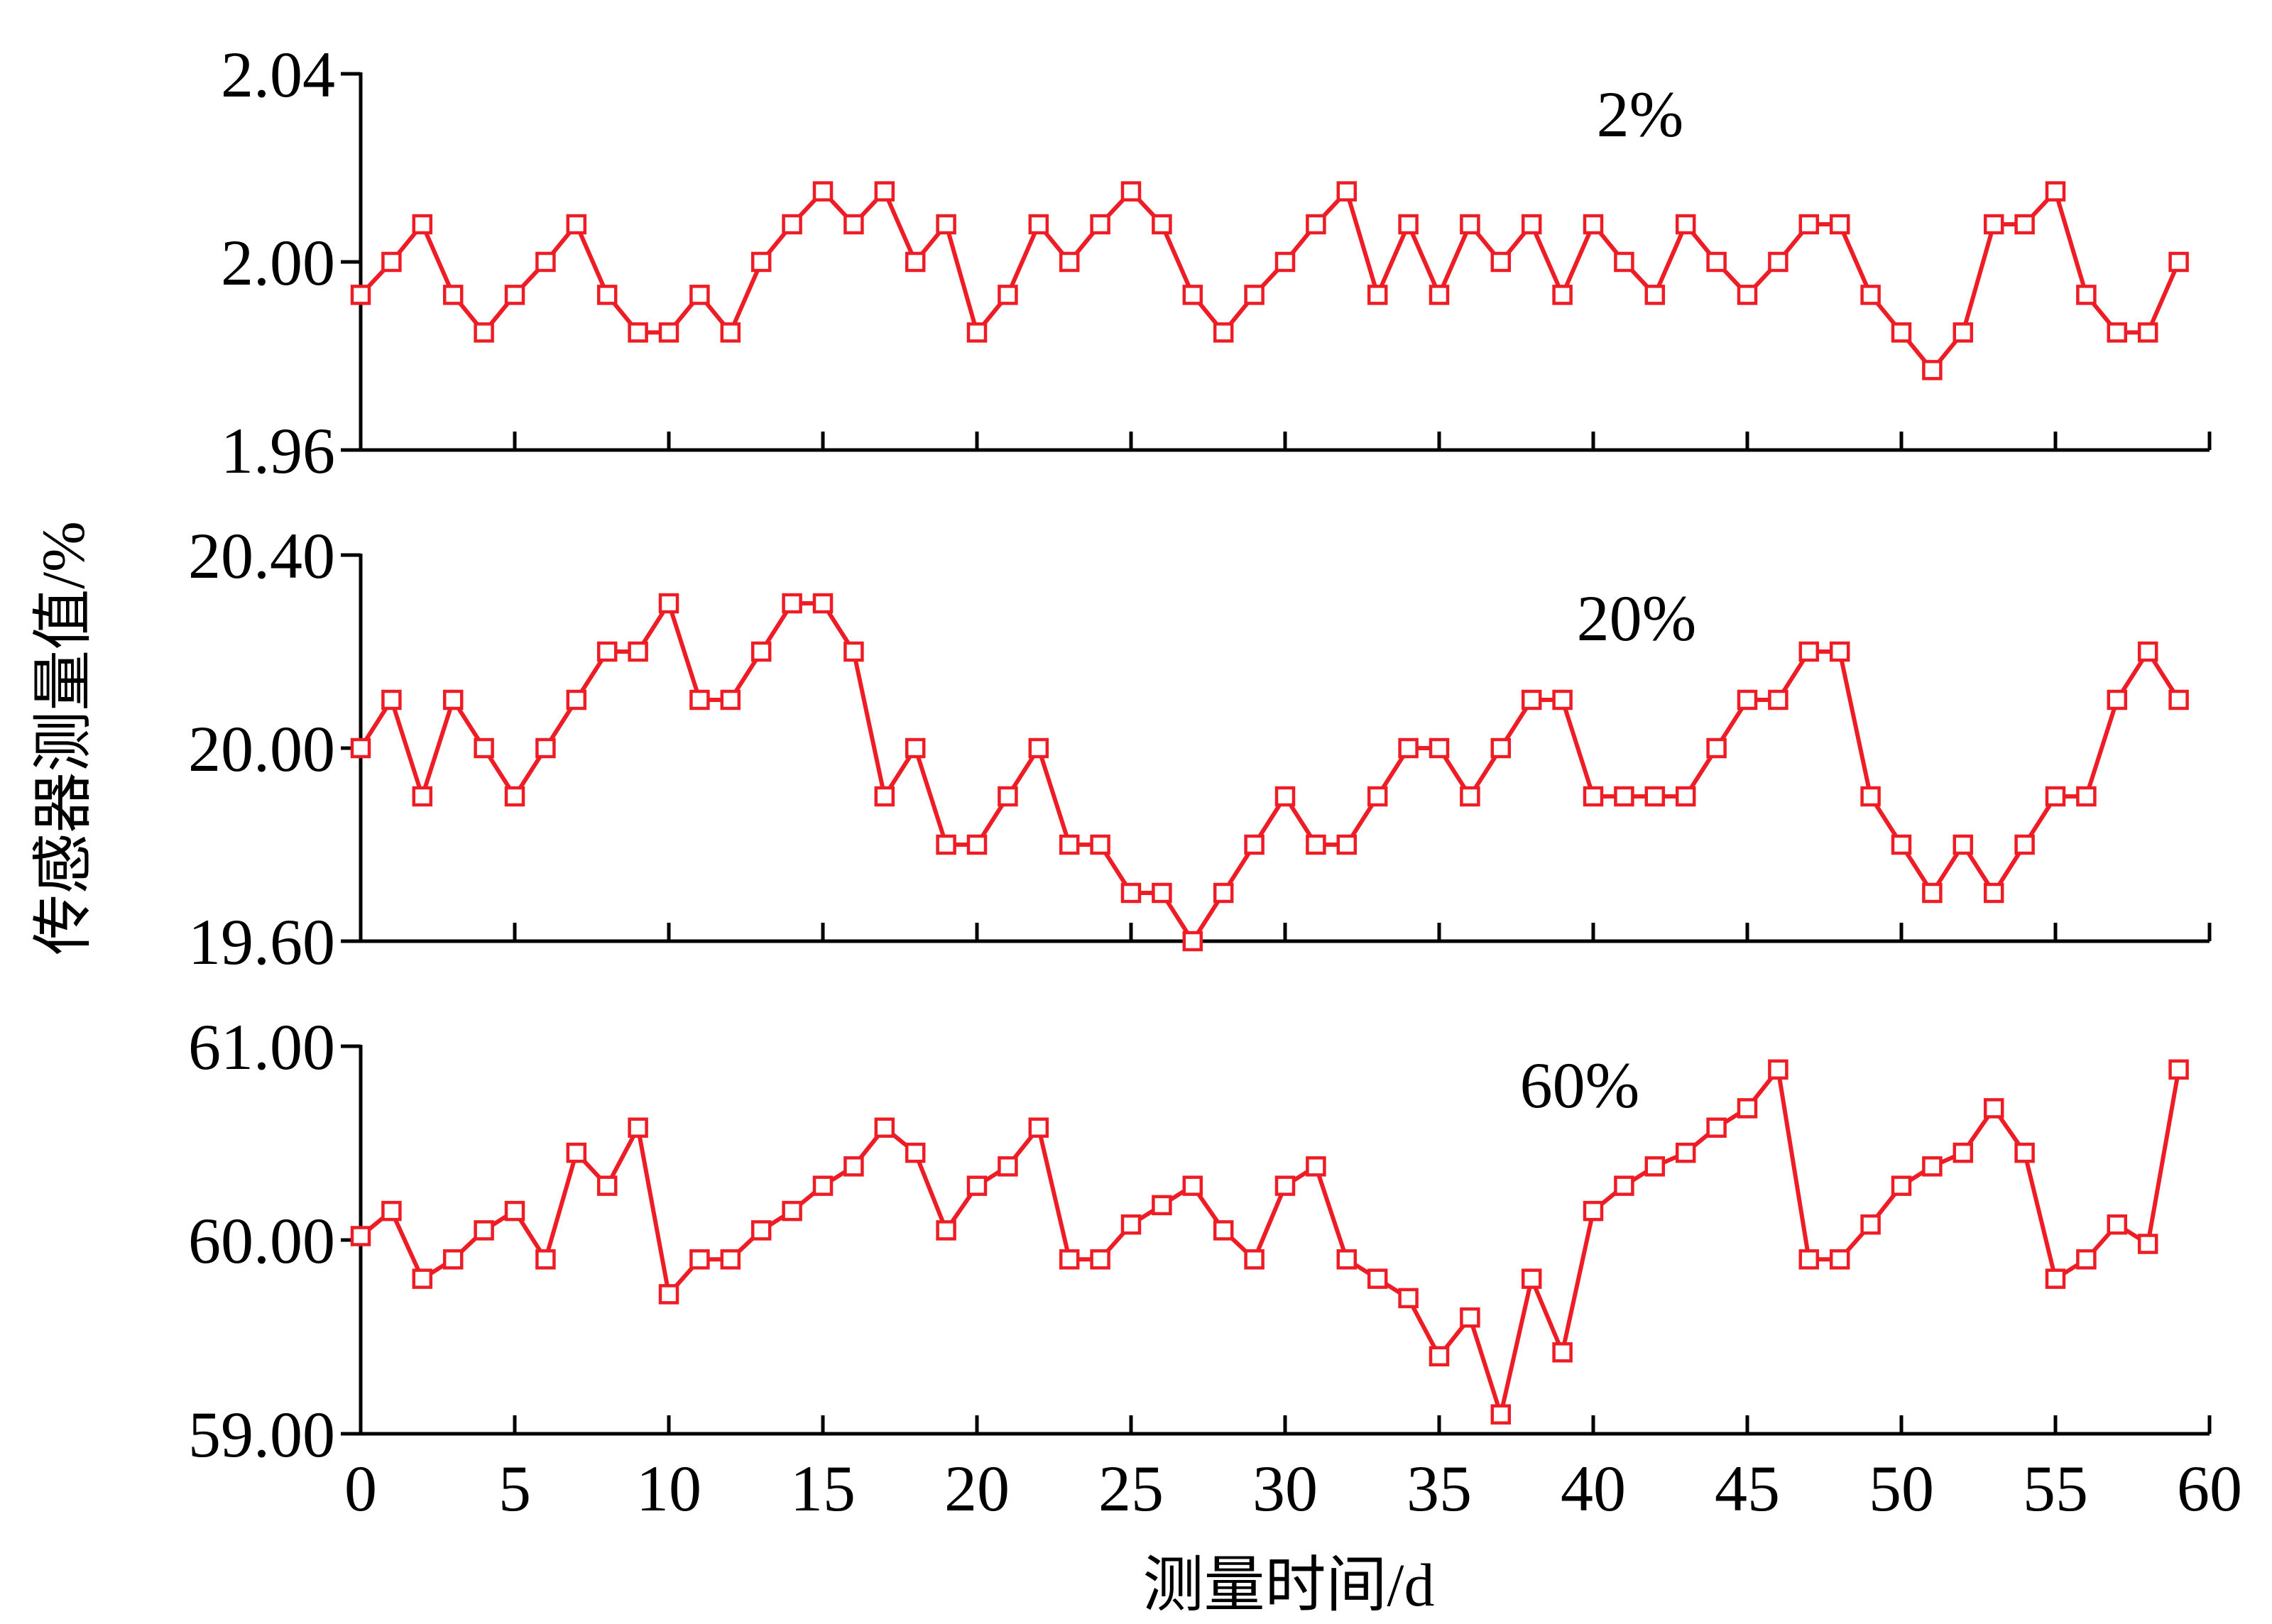 This screenshot has height=1624, width=2272. What do you see at coordinates (1285, 1488) in the screenshot?
I see `x-tick-label: 30` at bounding box center [1285, 1488].